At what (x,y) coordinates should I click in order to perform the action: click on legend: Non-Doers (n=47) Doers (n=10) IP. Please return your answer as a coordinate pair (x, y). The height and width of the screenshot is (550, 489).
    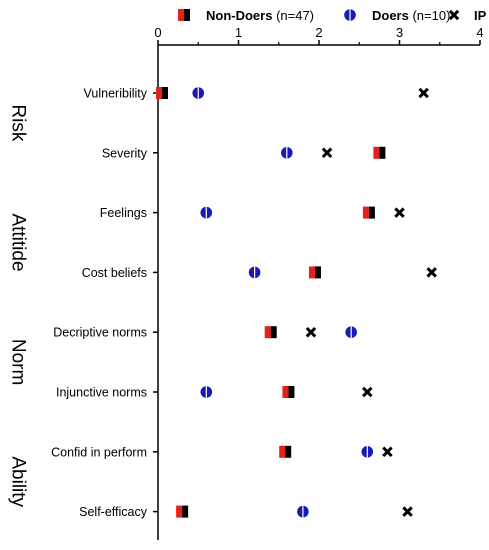
    Looking at the image, I should click on (332, 15).